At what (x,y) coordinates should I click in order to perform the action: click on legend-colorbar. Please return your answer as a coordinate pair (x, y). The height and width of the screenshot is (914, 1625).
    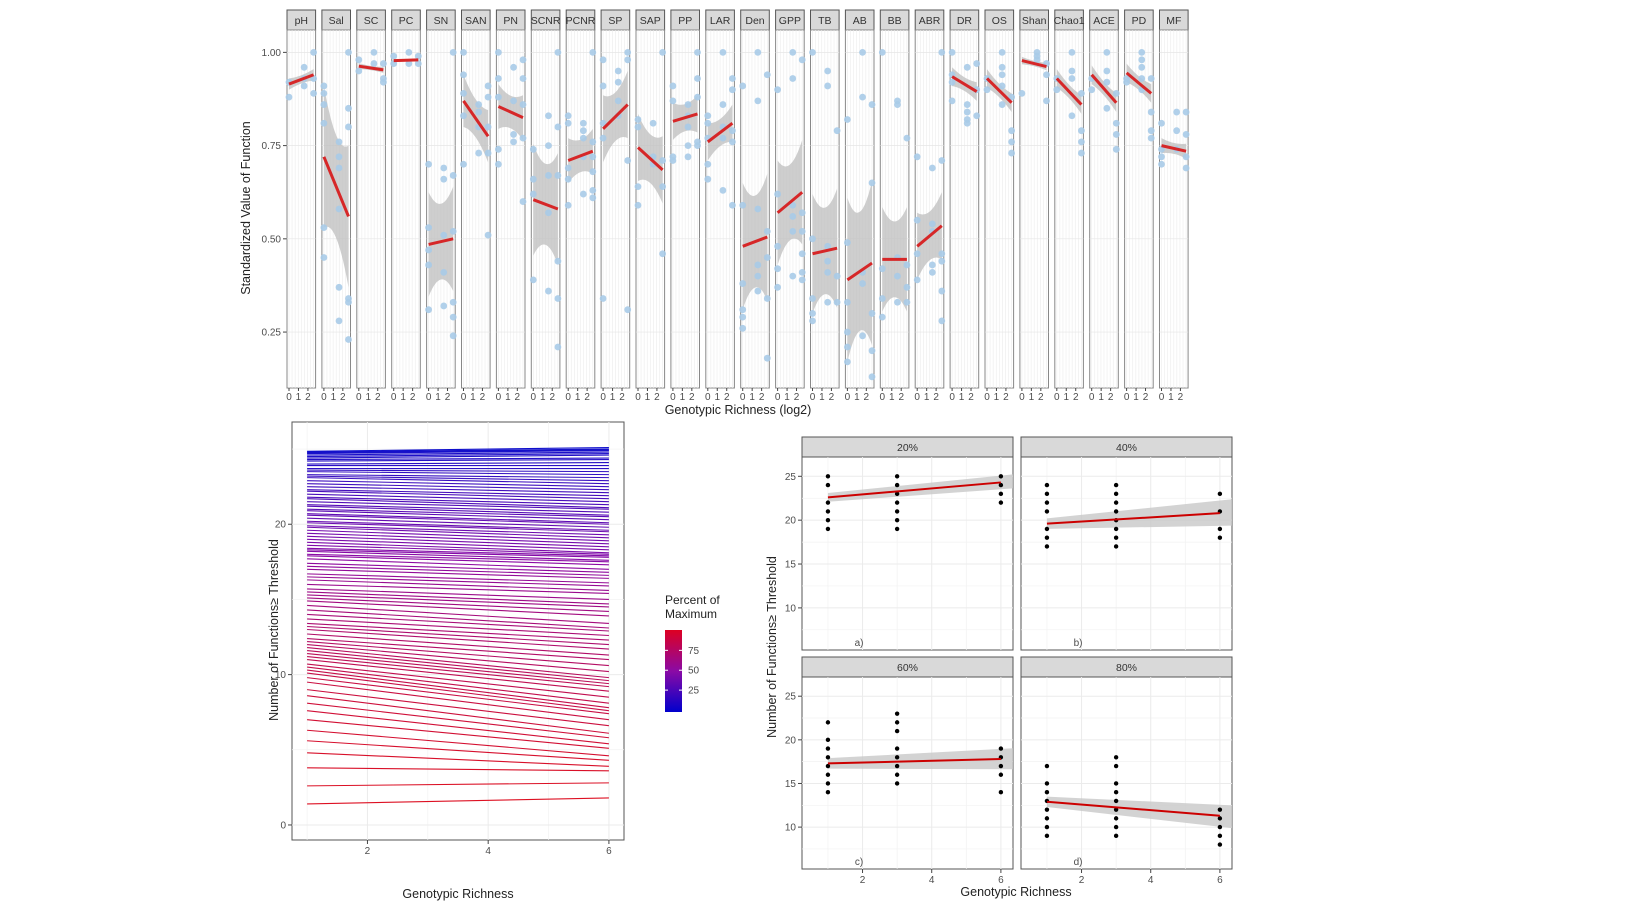
    Looking at the image, I should click on (673, 671).